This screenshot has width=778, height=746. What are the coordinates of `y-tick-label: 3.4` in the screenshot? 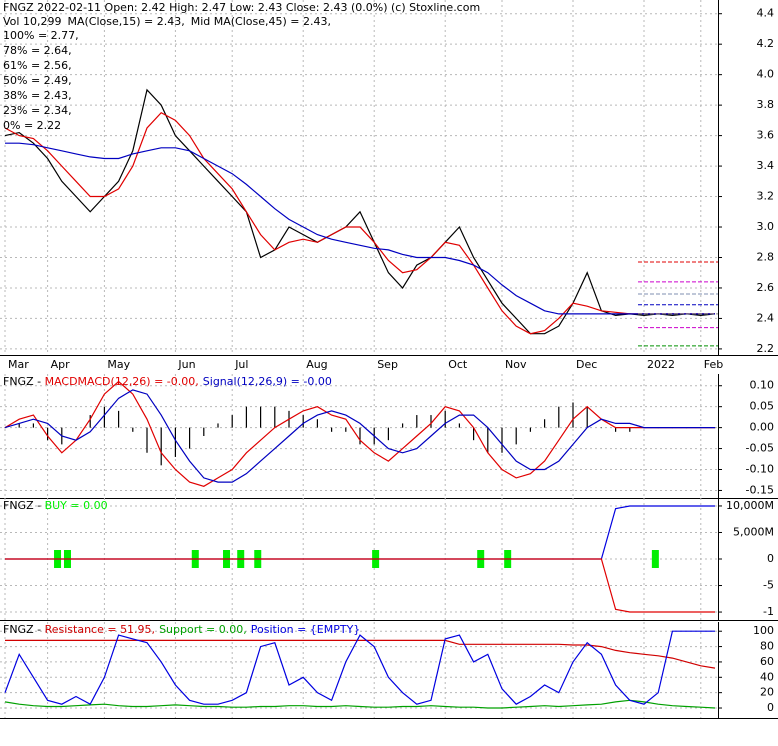 It's located at (766, 165).